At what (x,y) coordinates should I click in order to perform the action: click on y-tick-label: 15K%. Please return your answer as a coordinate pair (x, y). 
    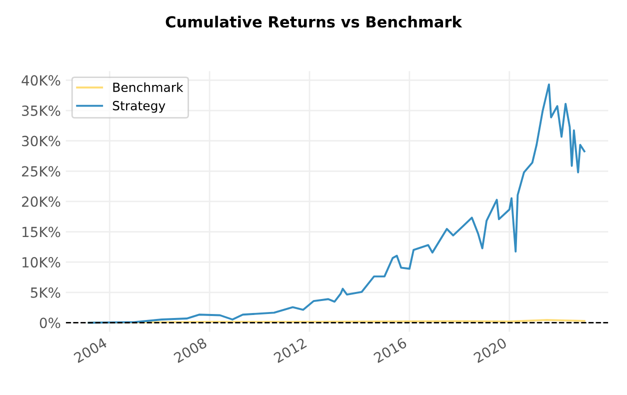
    Looking at the image, I should click on (41, 232).